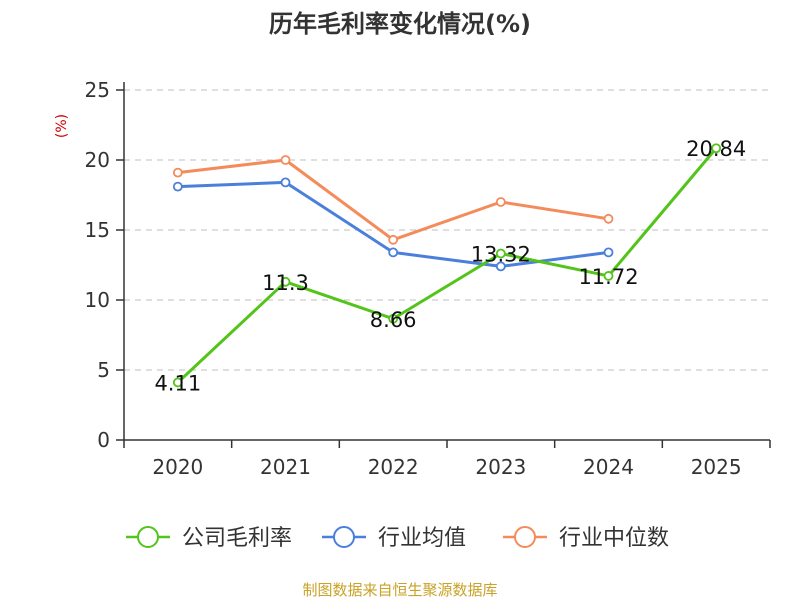 This screenshot has width=800, height=600. Describe the element at coordinates (103, 370) in the screenshot. I see `y-tick-label: 5` at that location.